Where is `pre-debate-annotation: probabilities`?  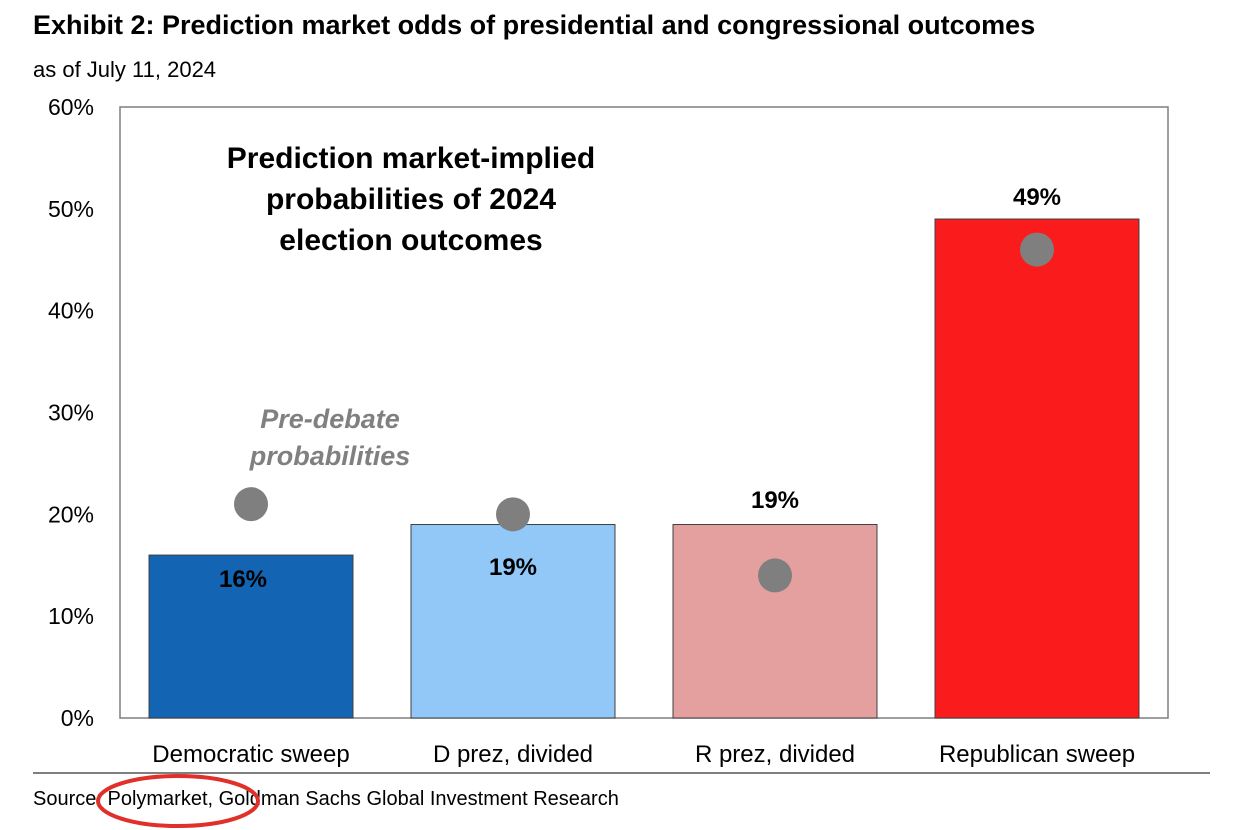 pre-debate-annotation: probabilities is located at coordinates (330, 456).